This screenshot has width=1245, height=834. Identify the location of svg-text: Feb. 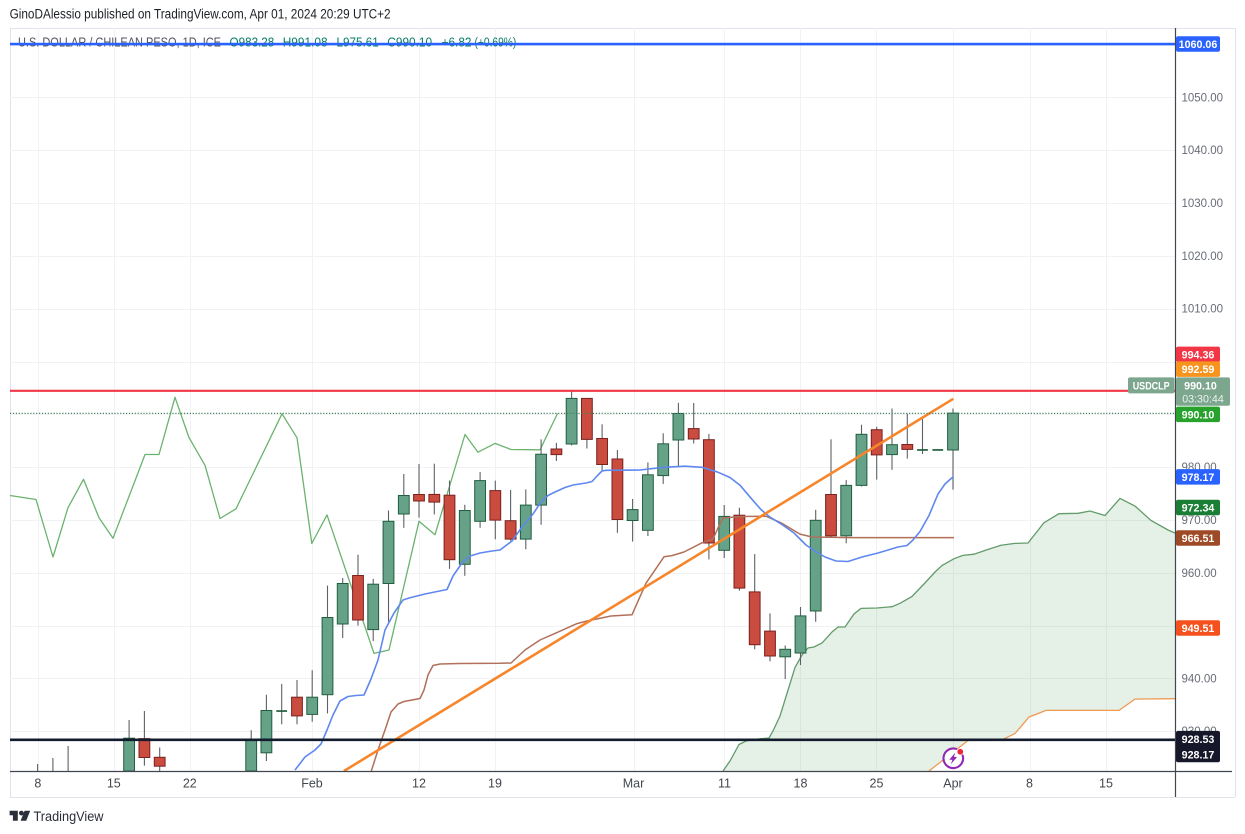
(312, 784).